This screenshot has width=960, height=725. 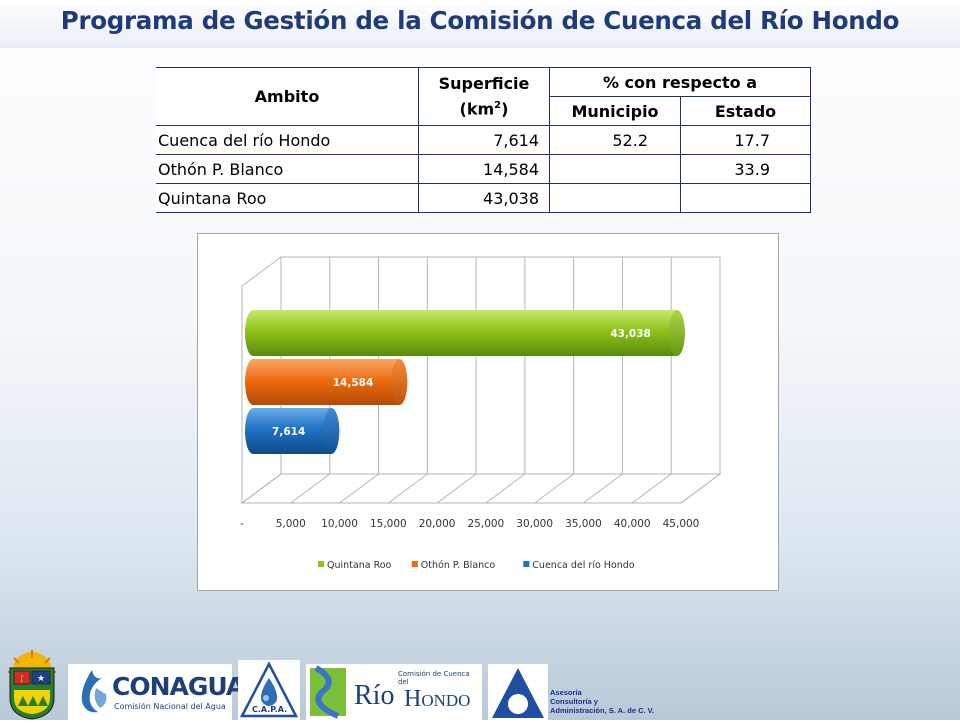 What do you see at coordinates (534, 524) in the screenshot?
I see `x-tick-label: 30,000` at bounding box center [534, 524].